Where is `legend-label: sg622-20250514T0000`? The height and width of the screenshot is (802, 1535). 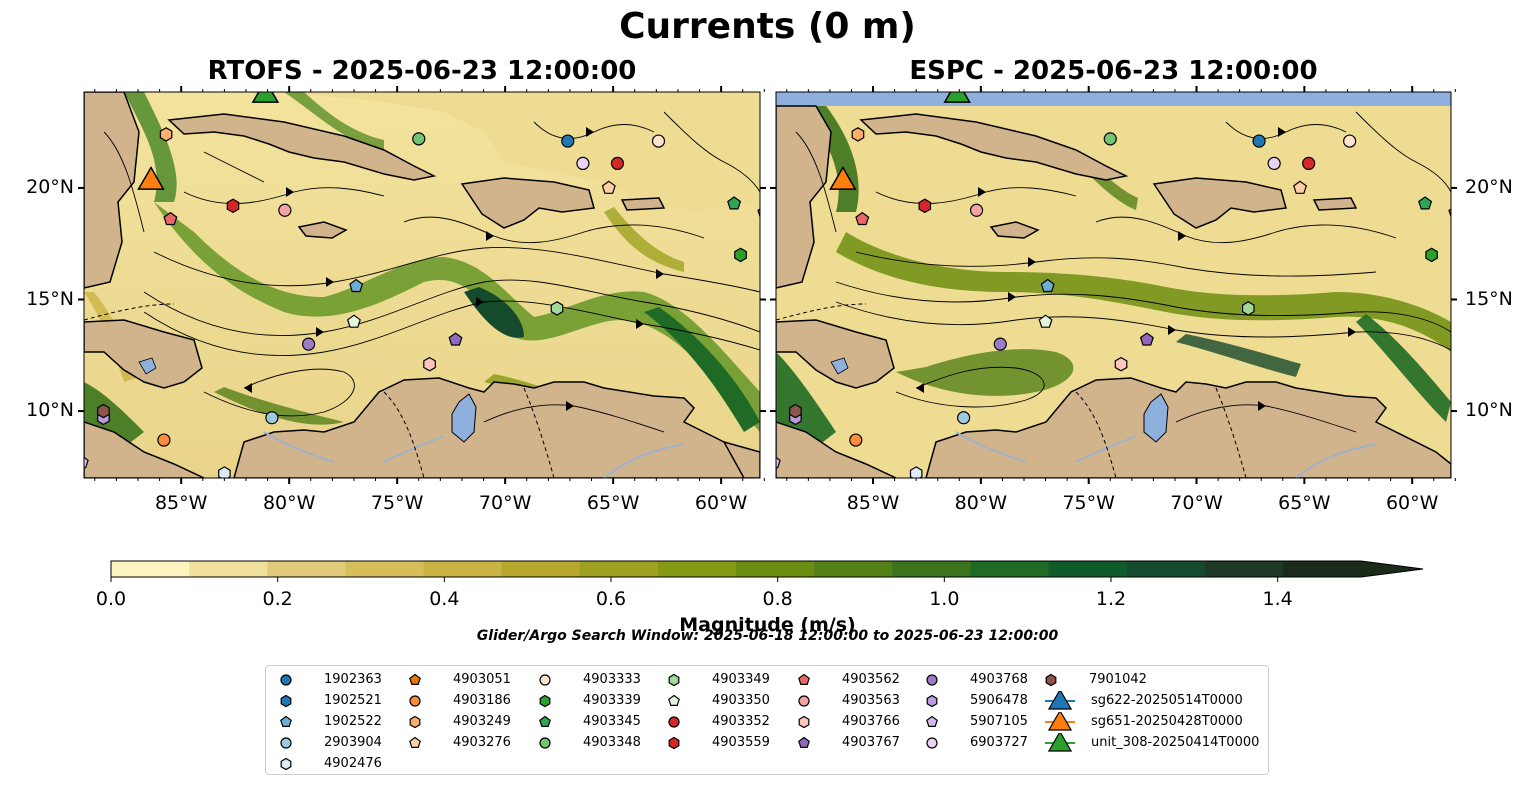 legend-label: sg622-20250514T0000 is located at coordinates (1167, 700).